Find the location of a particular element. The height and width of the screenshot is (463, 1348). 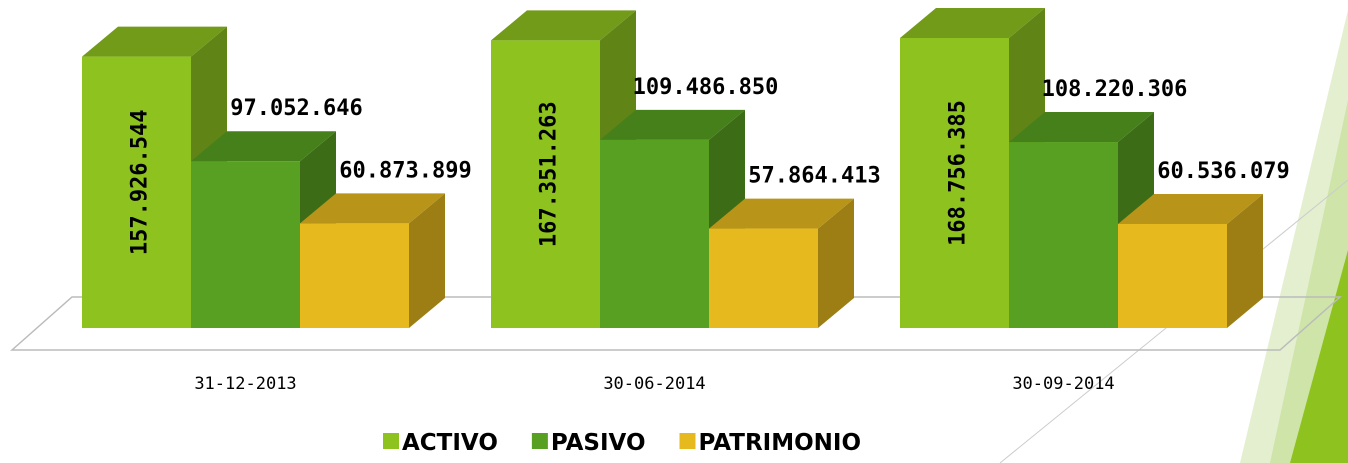

value-label: 109.486.850 is located at coordinates (706, 87).